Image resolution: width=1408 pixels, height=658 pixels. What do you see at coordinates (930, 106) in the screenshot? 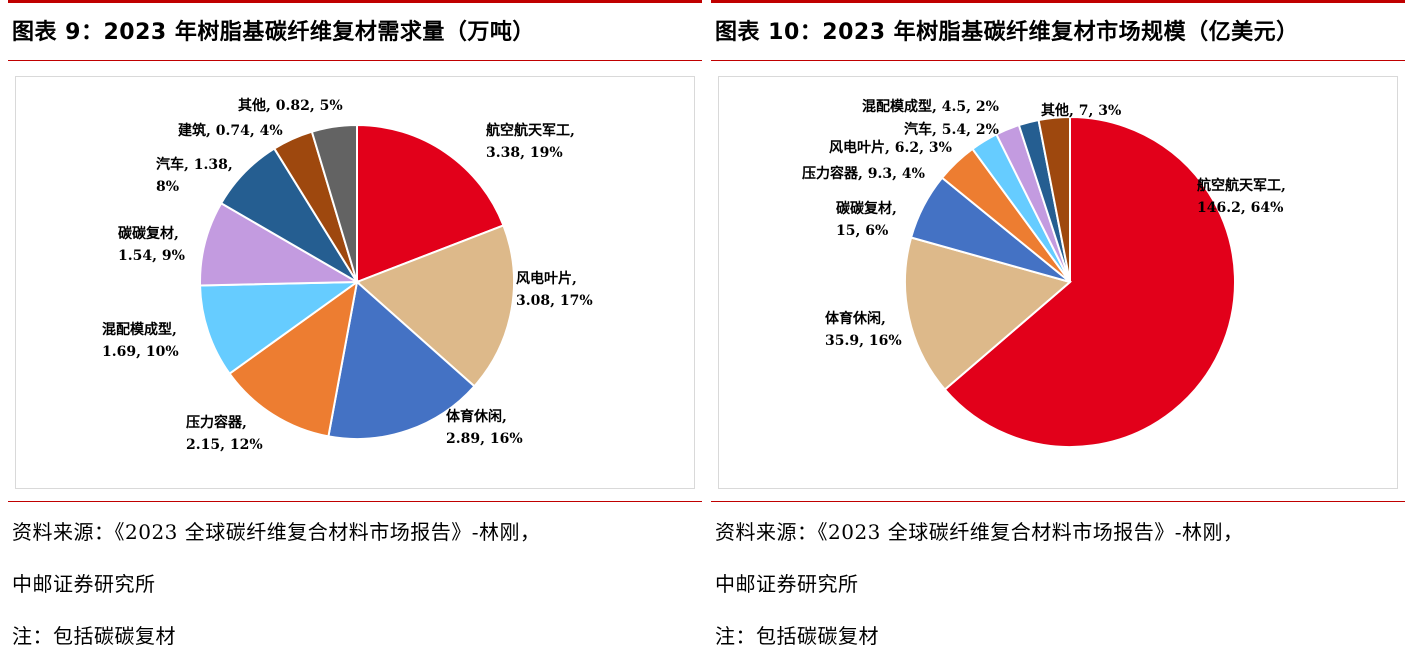
I see `slice-label: 混配模成型, 4.5, 2%` at bounding box center [930, 106].